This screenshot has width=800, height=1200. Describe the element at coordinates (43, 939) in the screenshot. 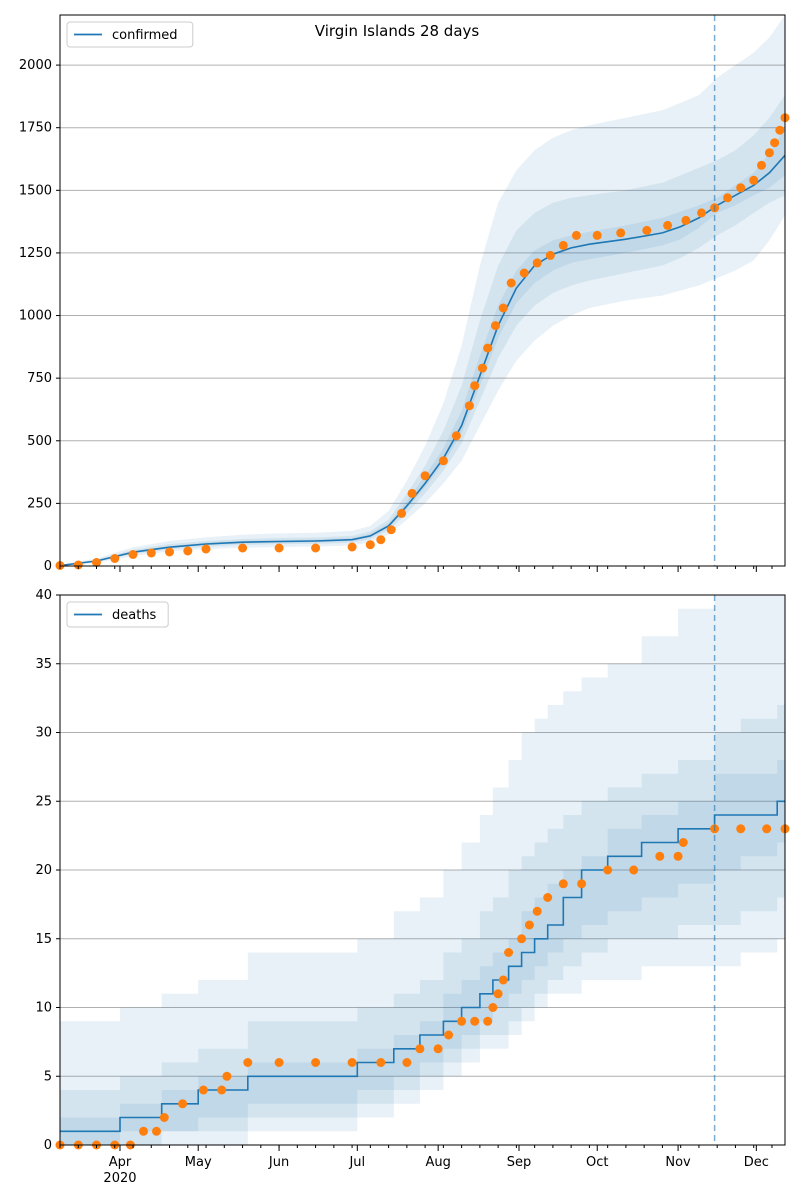

I see `y-tick-label: 15` at that location.